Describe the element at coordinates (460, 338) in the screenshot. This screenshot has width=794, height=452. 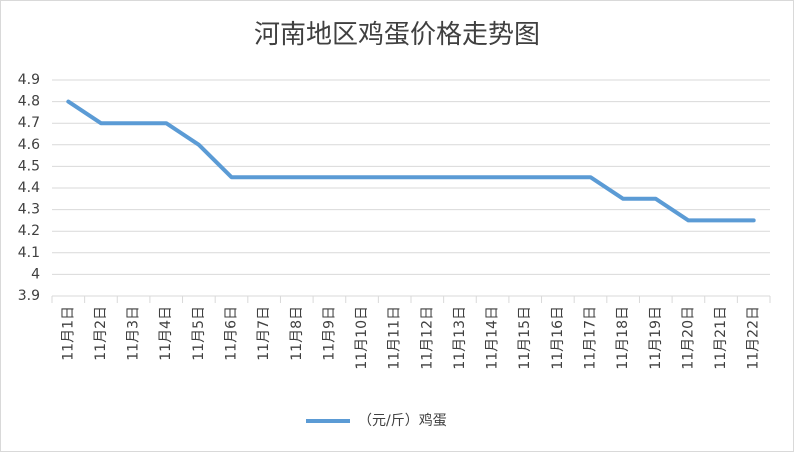
I see `x-tick-label: 11月13日` at that location.